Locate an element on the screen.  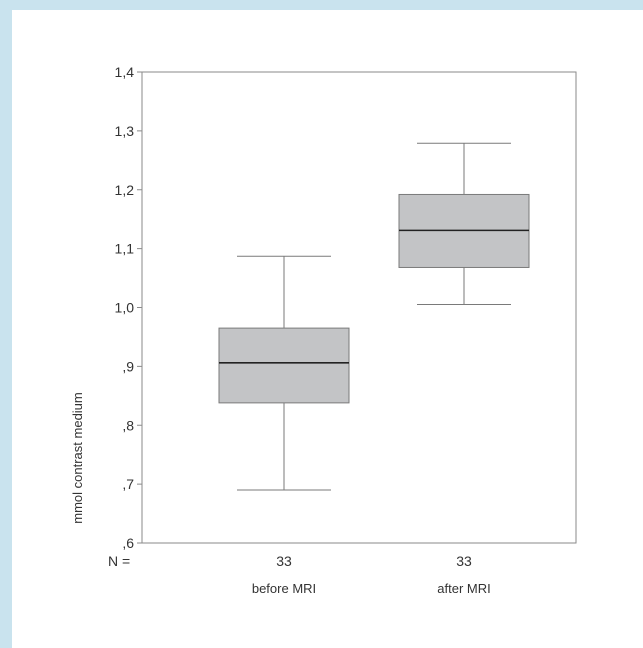
y-tick-label: 1,1 is located at coordinates (125, 249).